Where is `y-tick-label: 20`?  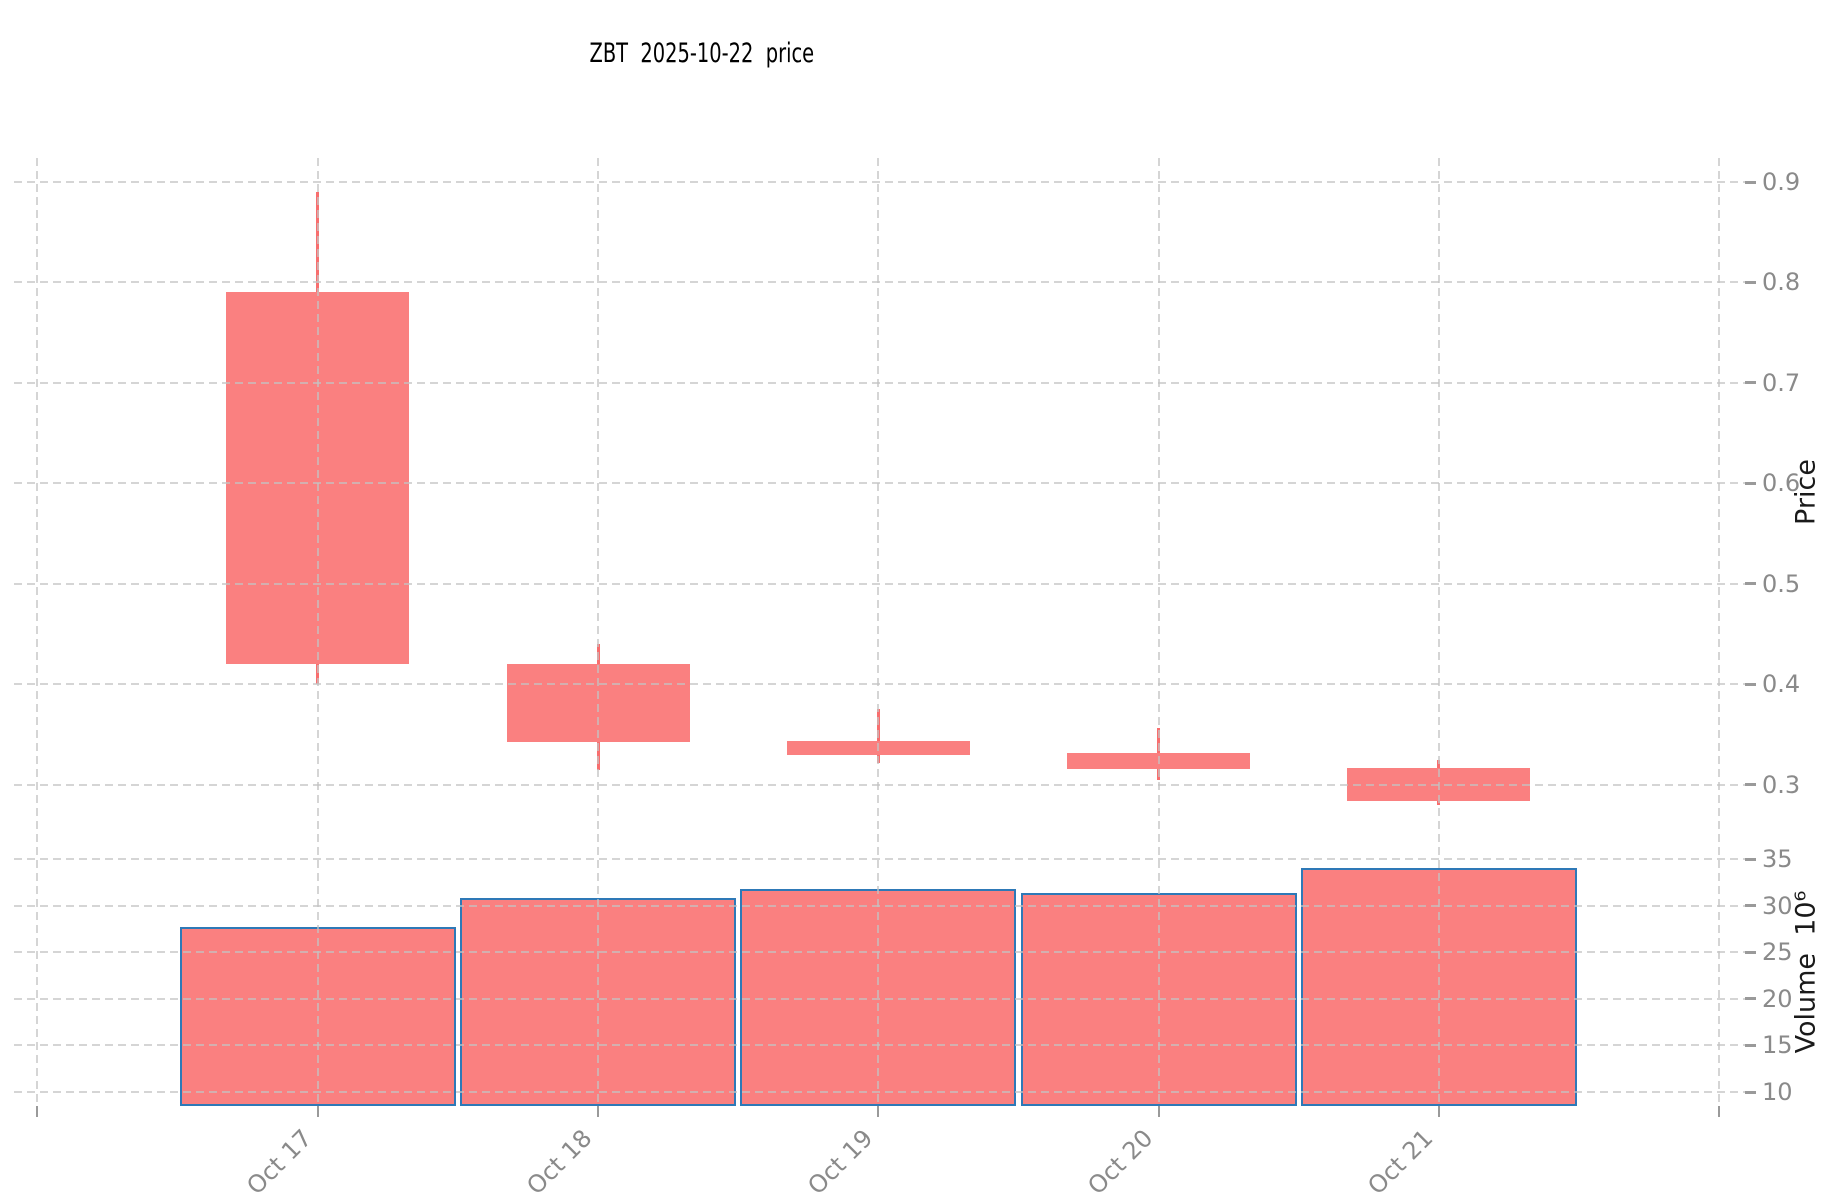
y-tick-label: 20 is located at coordinates (1777, 998).